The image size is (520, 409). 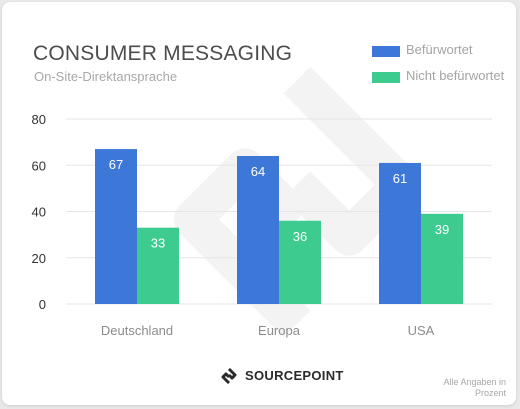 I want to click on y-tick-label: 40, so click(x=39, y=212).